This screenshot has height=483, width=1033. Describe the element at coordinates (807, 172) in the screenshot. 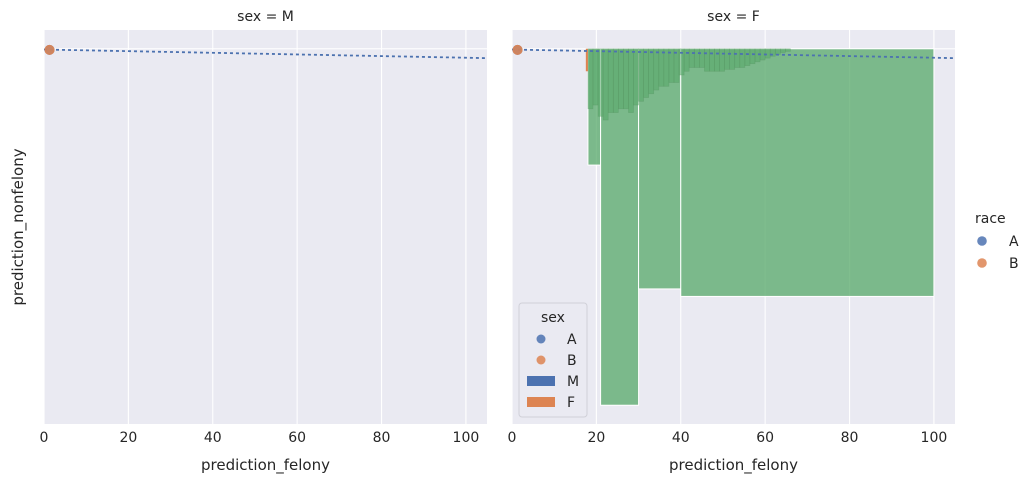

I see `histogram-bar` at that location.